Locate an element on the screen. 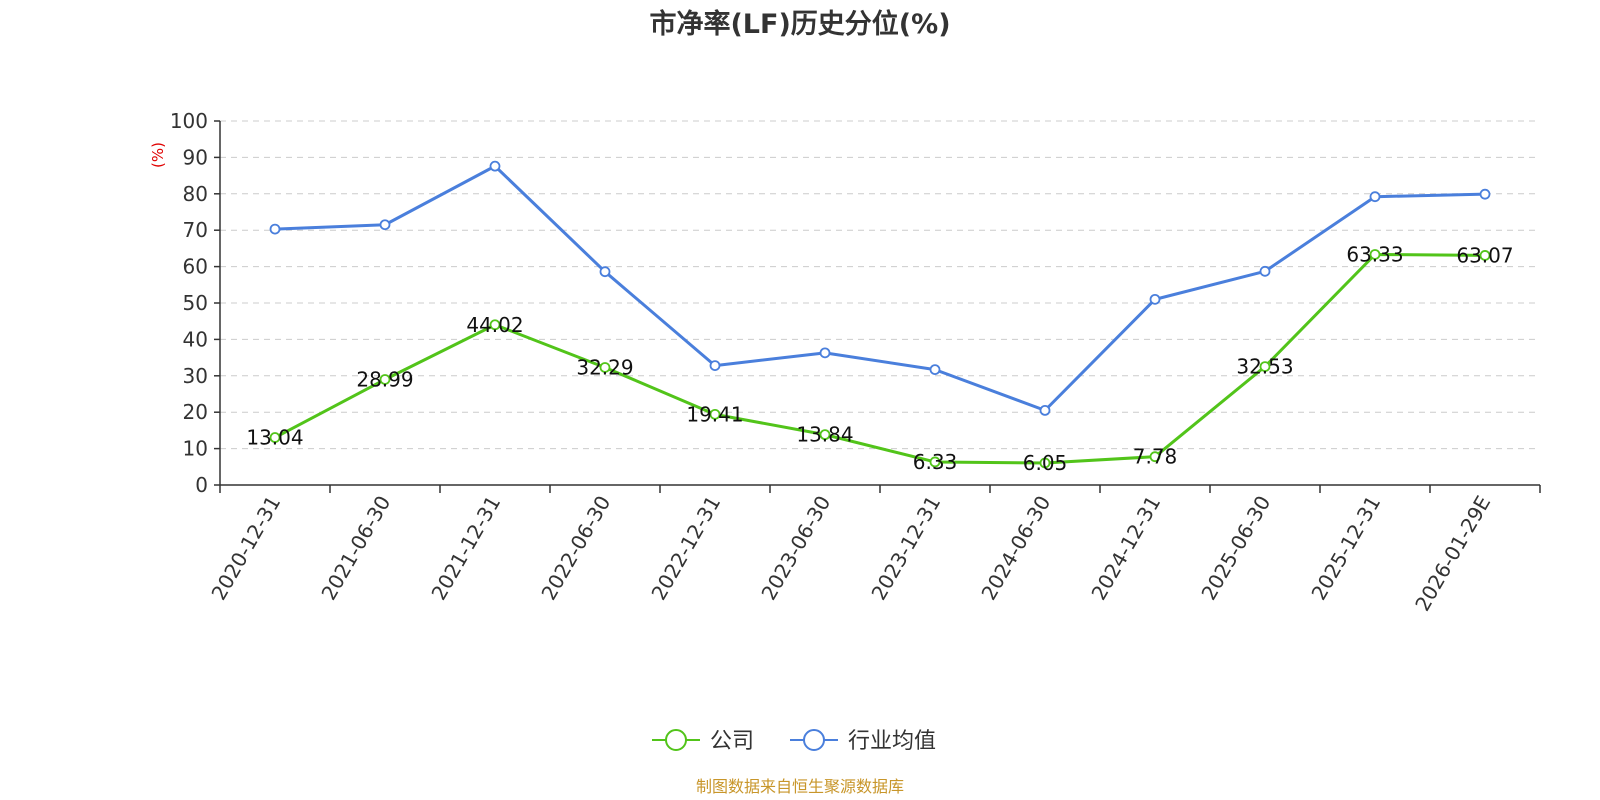  y-tick-label: 30 is located at coordinates (195, 376).